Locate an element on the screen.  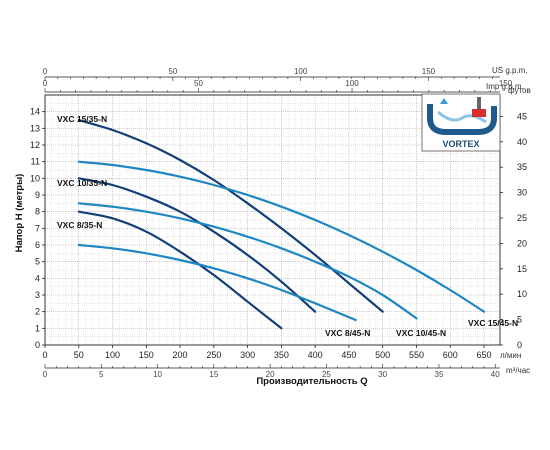
m3h-tick-label: 40 is located at coordinates (495, 374).